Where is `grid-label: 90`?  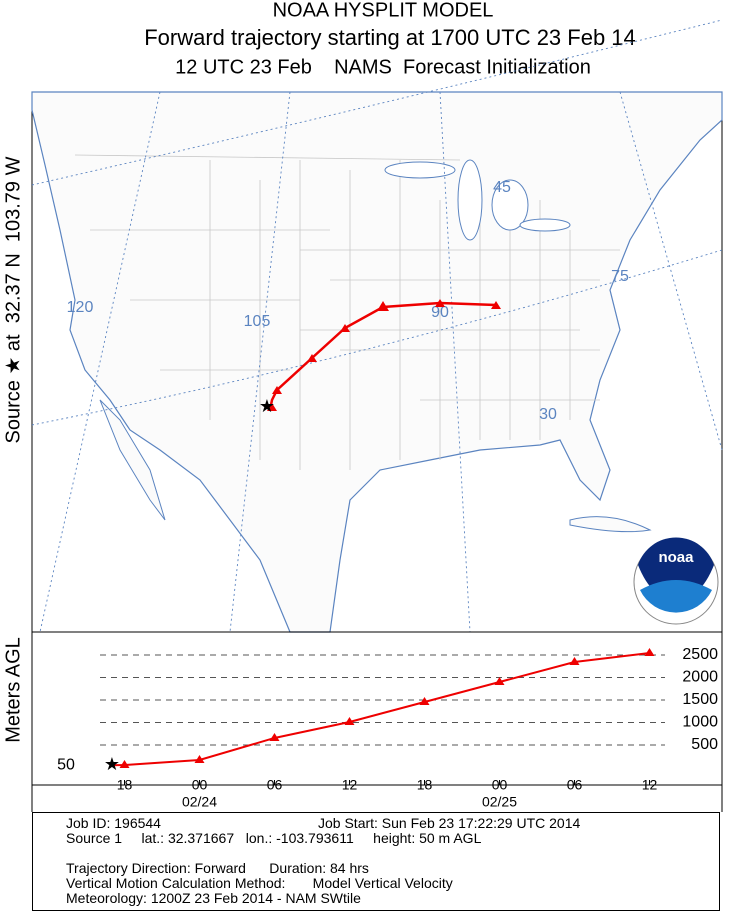 grid-label: 90 is located at coordinates (440, 312).